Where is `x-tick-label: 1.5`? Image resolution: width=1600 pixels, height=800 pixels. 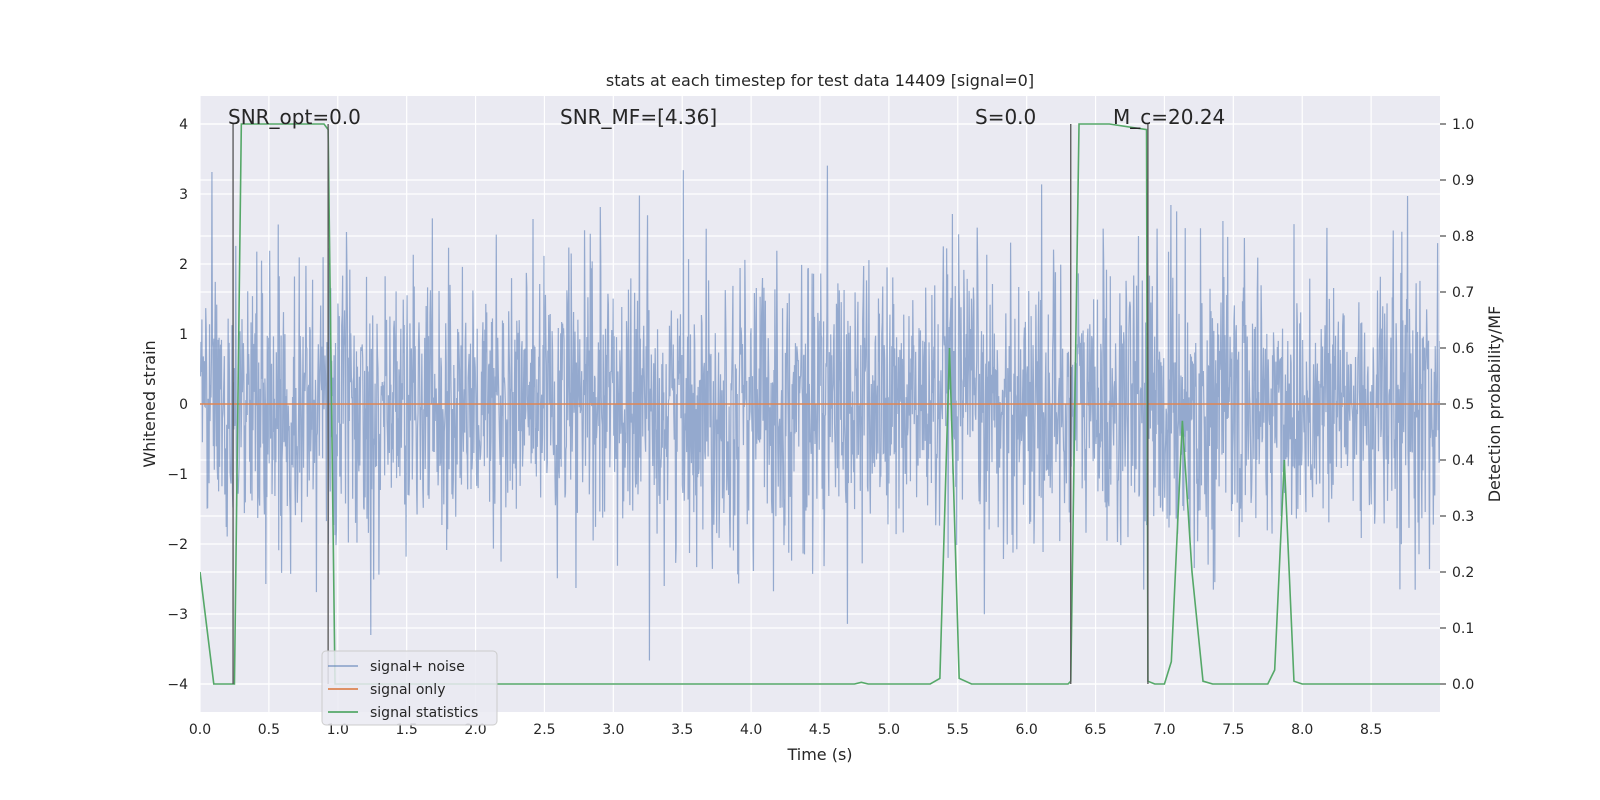 x-tick-label: 1.5 is located at coordinates (407, 730).